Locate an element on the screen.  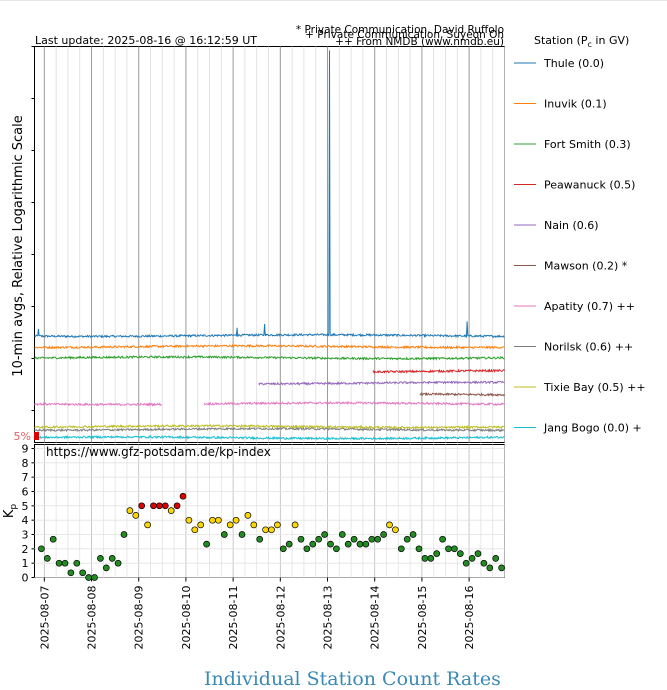
kp-source-annotation: https://www.gfz-potsdam.de/kp-index is located at coordinates (158, 452).